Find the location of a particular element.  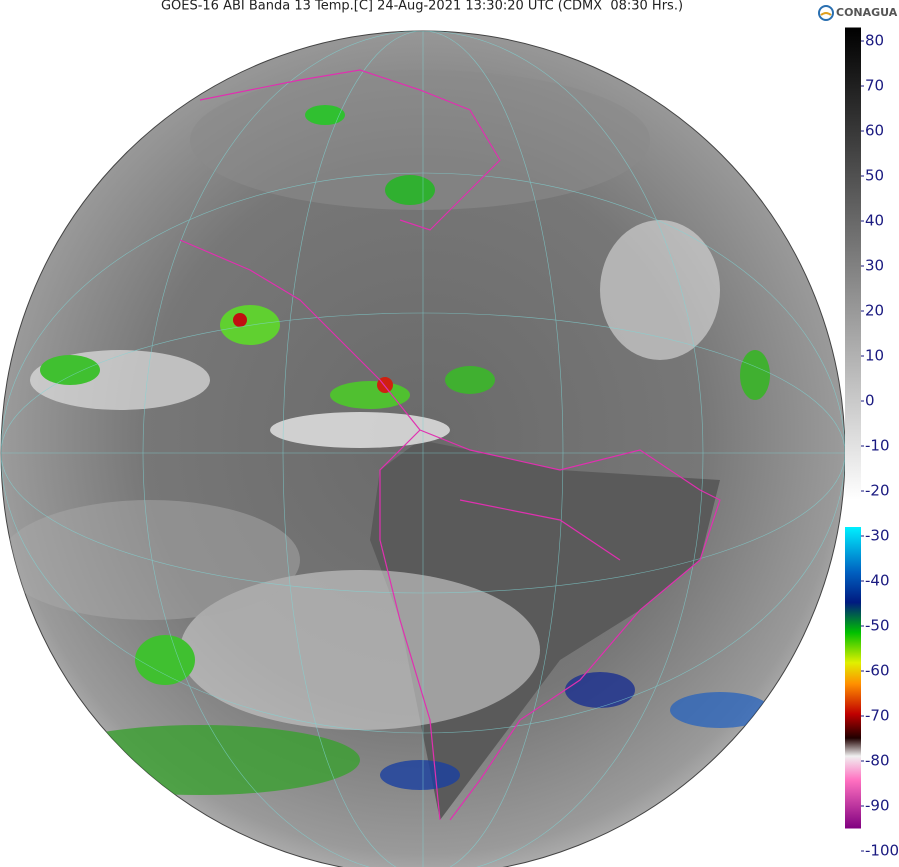

colorbar-tick-label: 10 is located at coordinates (874, 356).